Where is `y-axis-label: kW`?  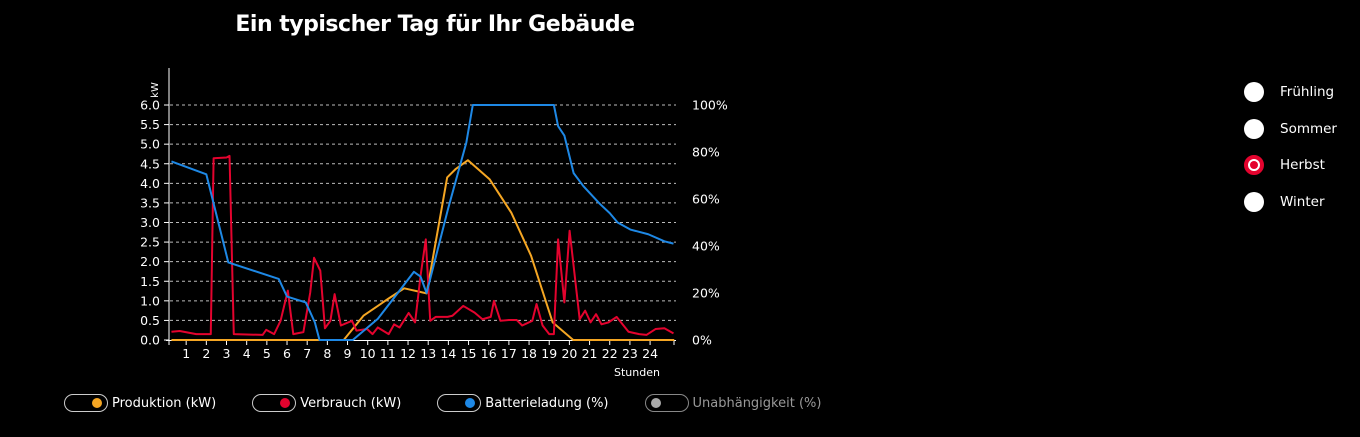
y-axis-label: kW is located at coordinates (155, 90).